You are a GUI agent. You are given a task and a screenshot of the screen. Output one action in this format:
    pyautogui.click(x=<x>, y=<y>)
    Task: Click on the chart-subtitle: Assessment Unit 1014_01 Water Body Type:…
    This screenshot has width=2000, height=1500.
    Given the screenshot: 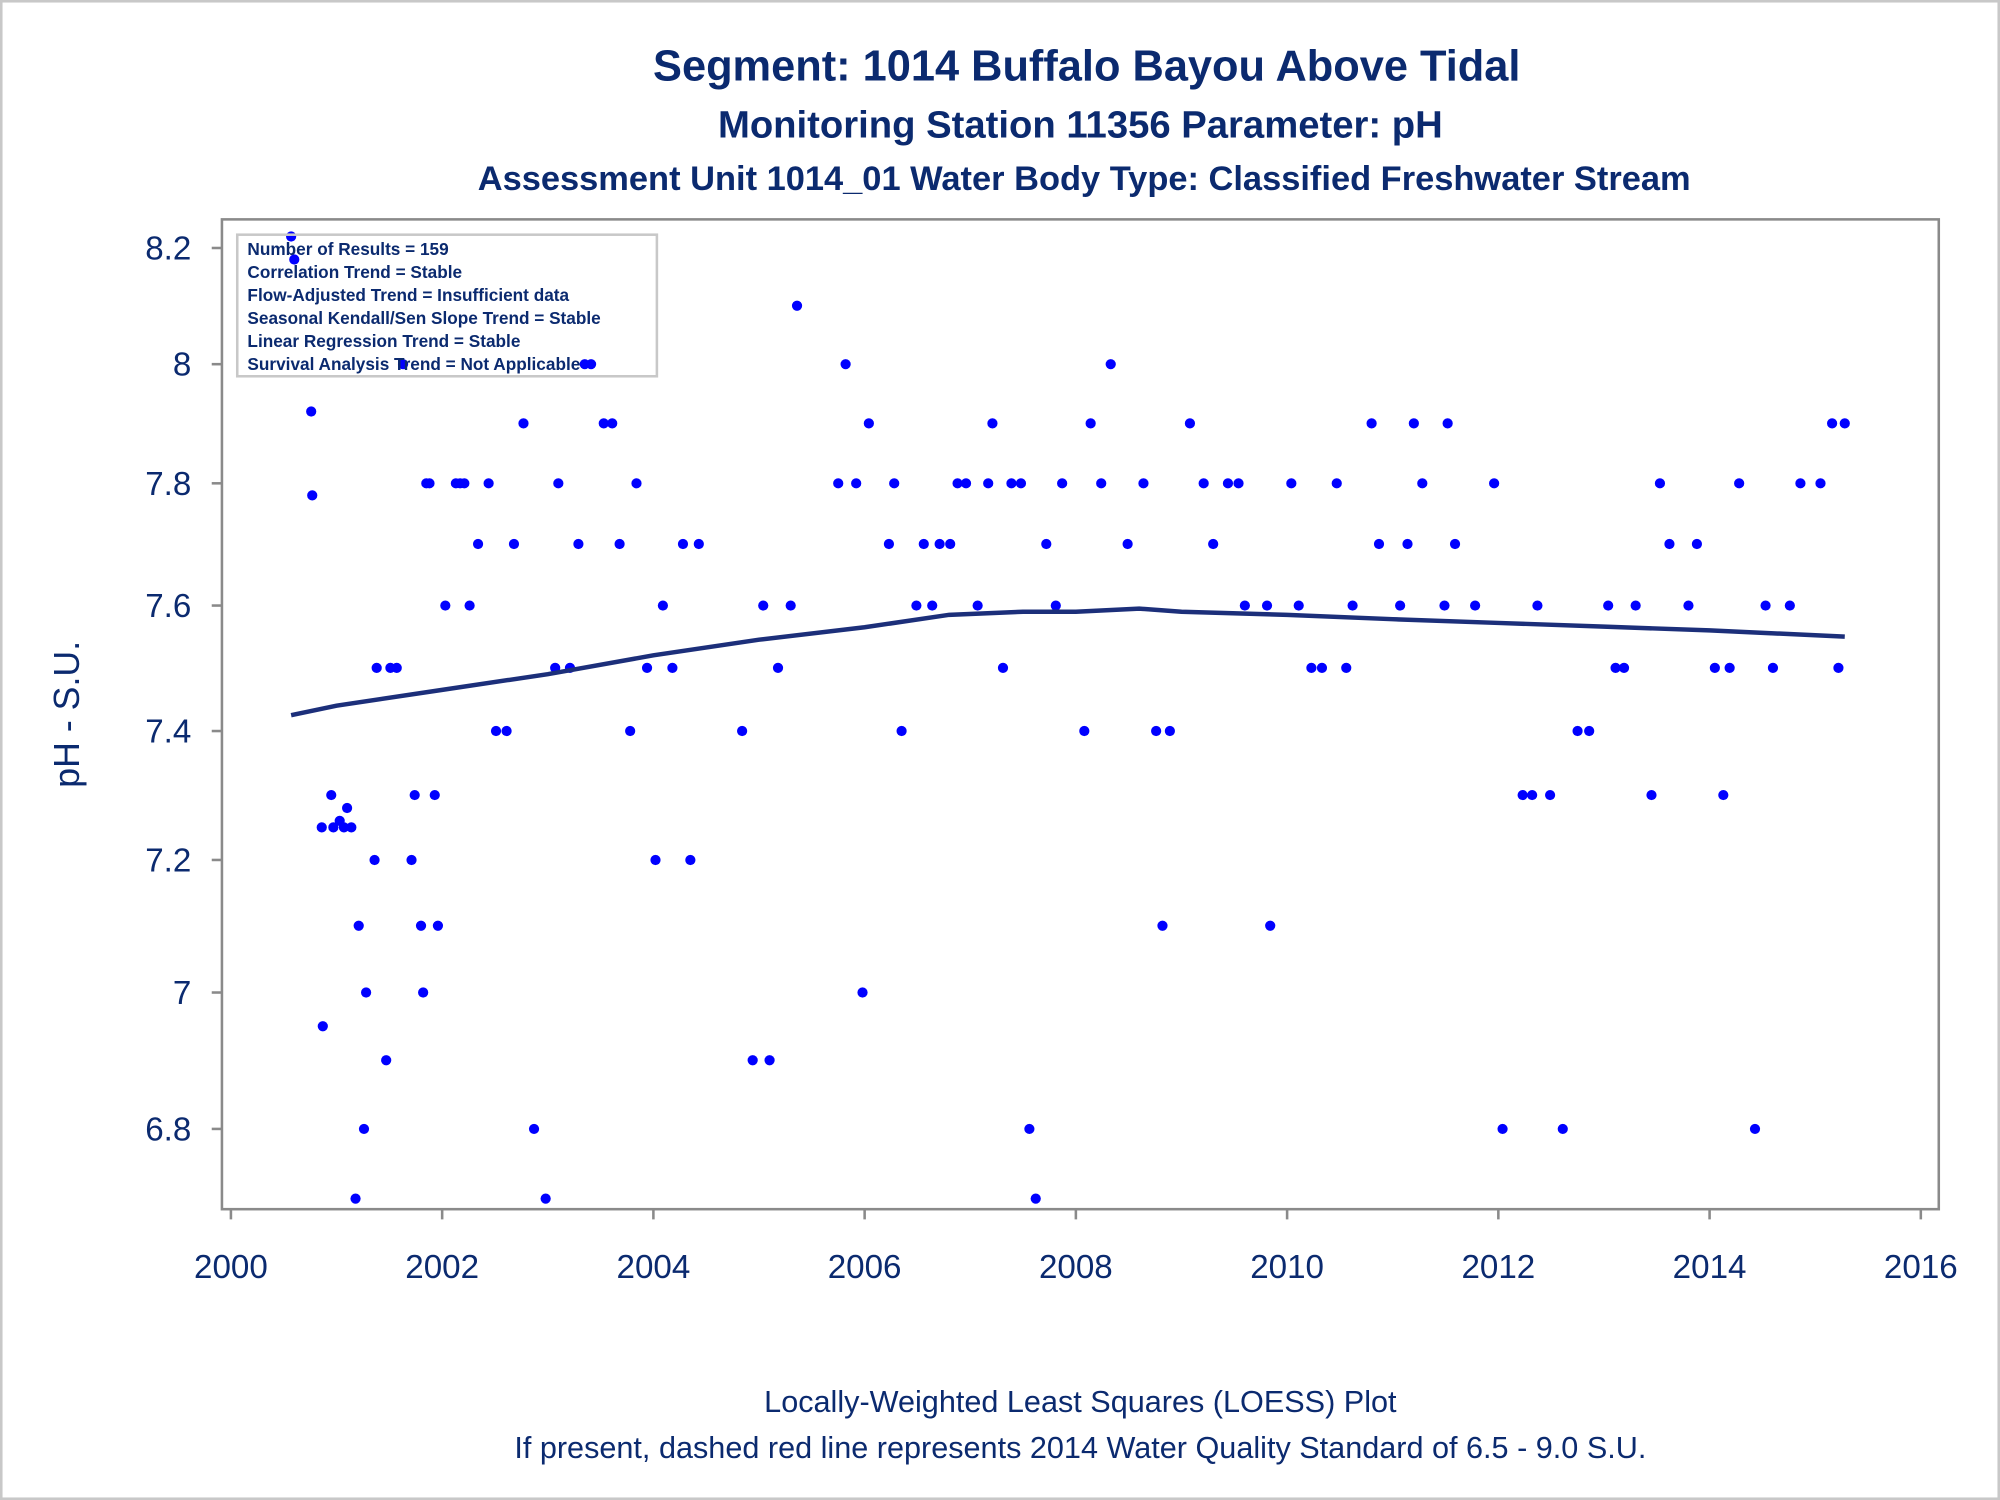 What is the action you would take?
    pyautogui.click(x=1084, y=179)
    